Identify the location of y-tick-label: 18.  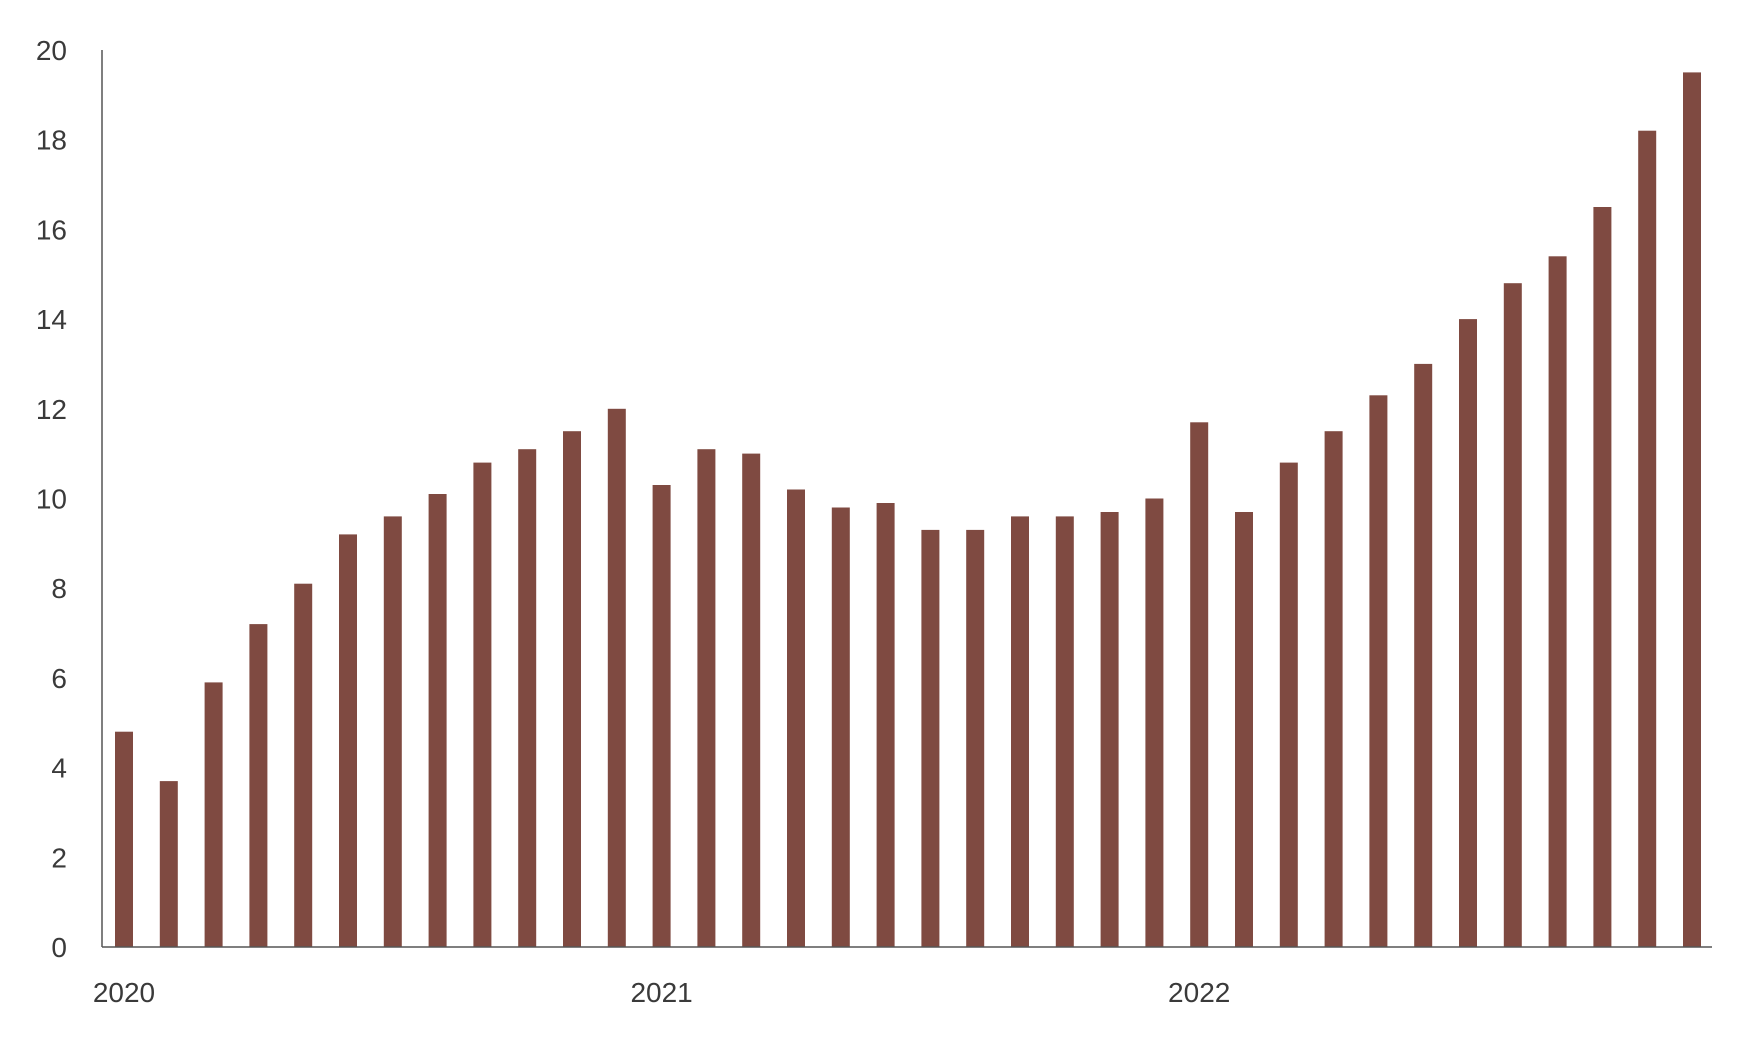
(51, 140).